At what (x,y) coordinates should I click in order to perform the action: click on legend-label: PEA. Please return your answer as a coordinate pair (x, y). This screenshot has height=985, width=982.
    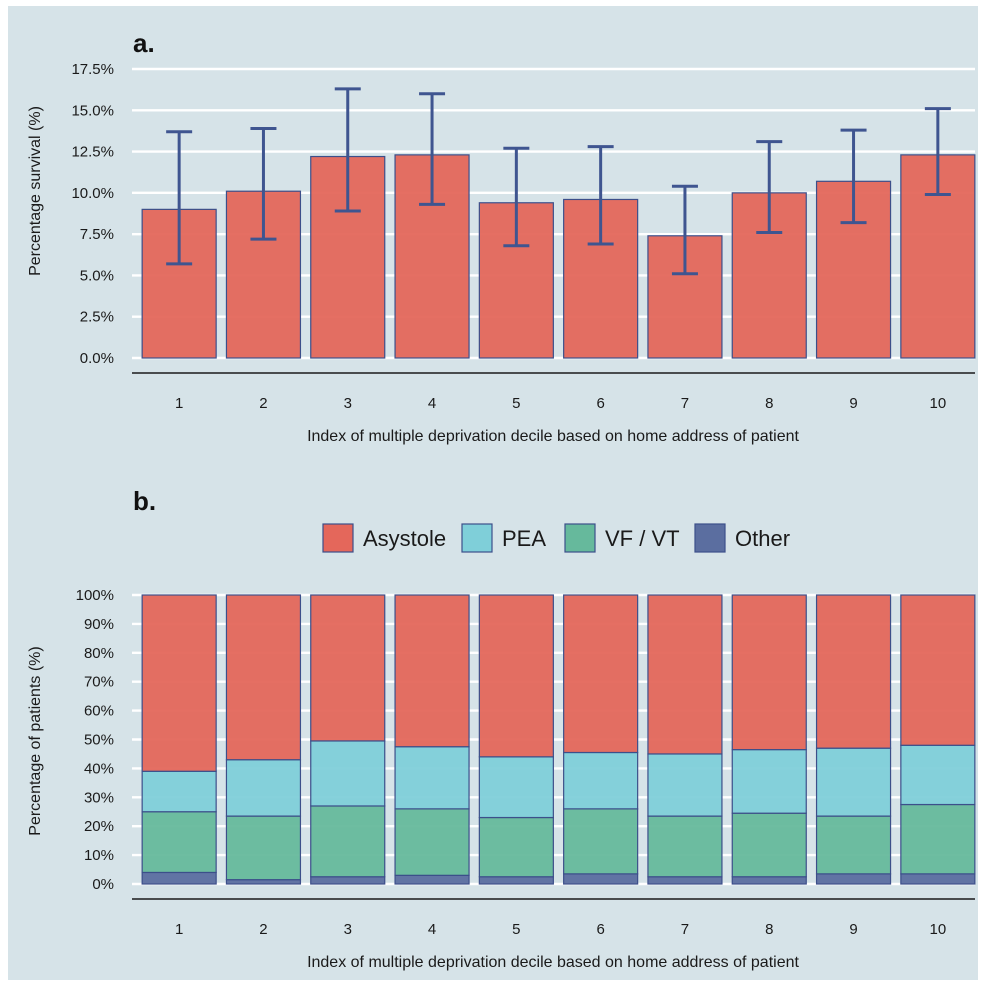
    Looking at the image, I should click on (524, 538).